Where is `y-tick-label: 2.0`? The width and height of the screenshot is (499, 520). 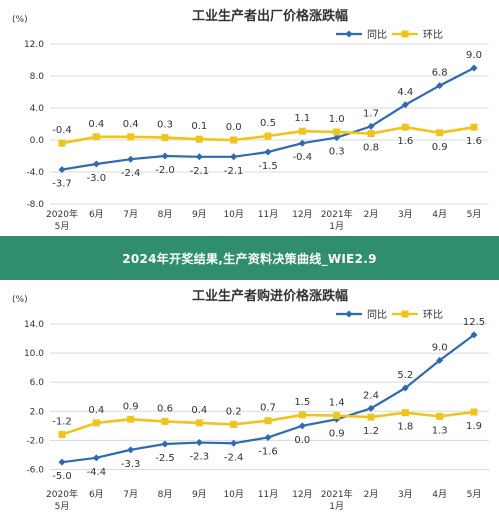
y-tick-label: 2.0 is located at coordinates (37, 412).